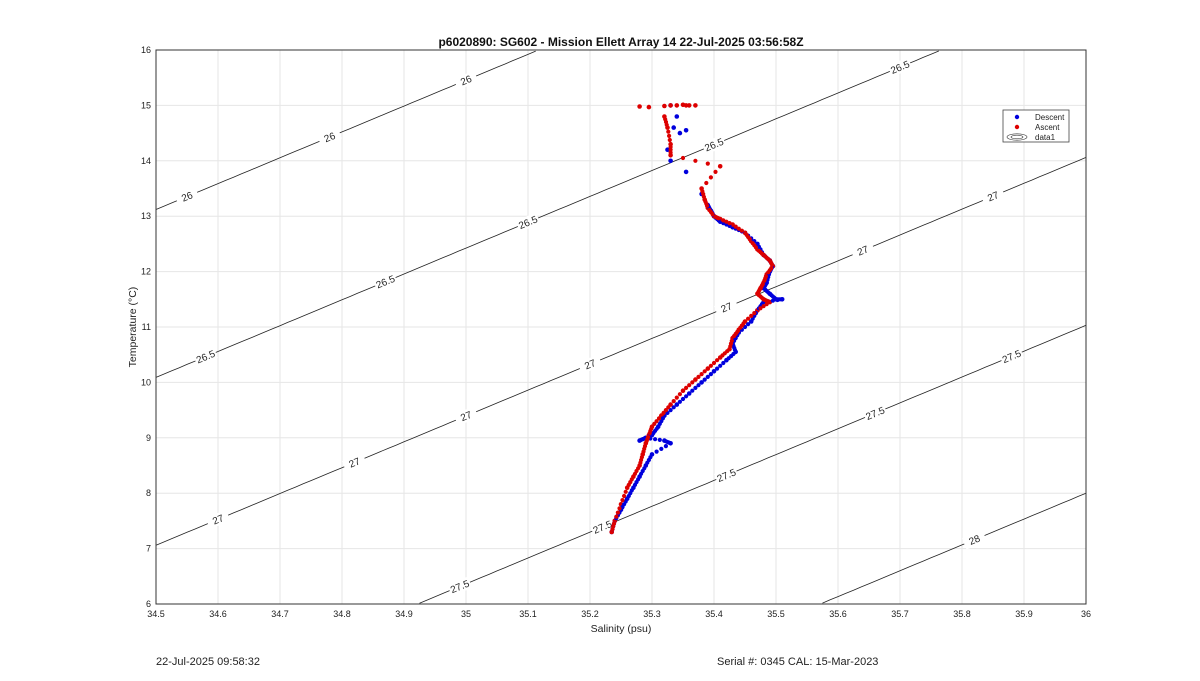 Image resolution: width=1200 pixels, height=681 pixels. Describe the element at coordinates (148, 493) in the screenshot. I see `y-tick-label: 8` at that location.